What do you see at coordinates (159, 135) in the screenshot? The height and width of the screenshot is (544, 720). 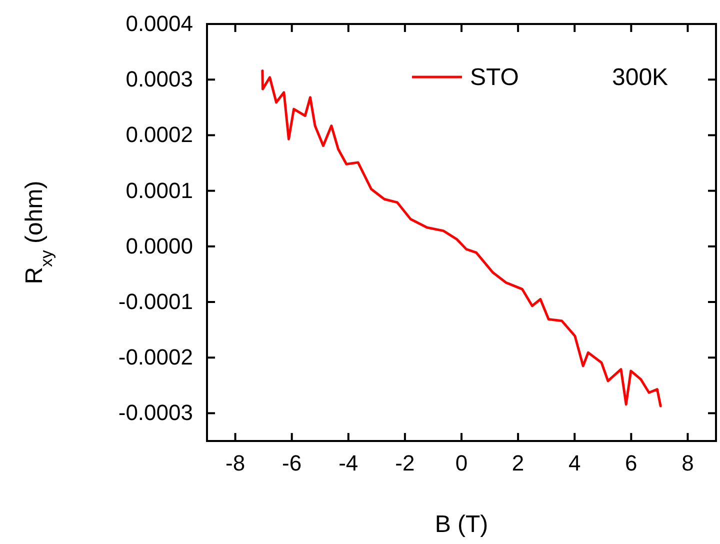 I see `y-tick-label: 0.0002` at bounding box center [159, 135].